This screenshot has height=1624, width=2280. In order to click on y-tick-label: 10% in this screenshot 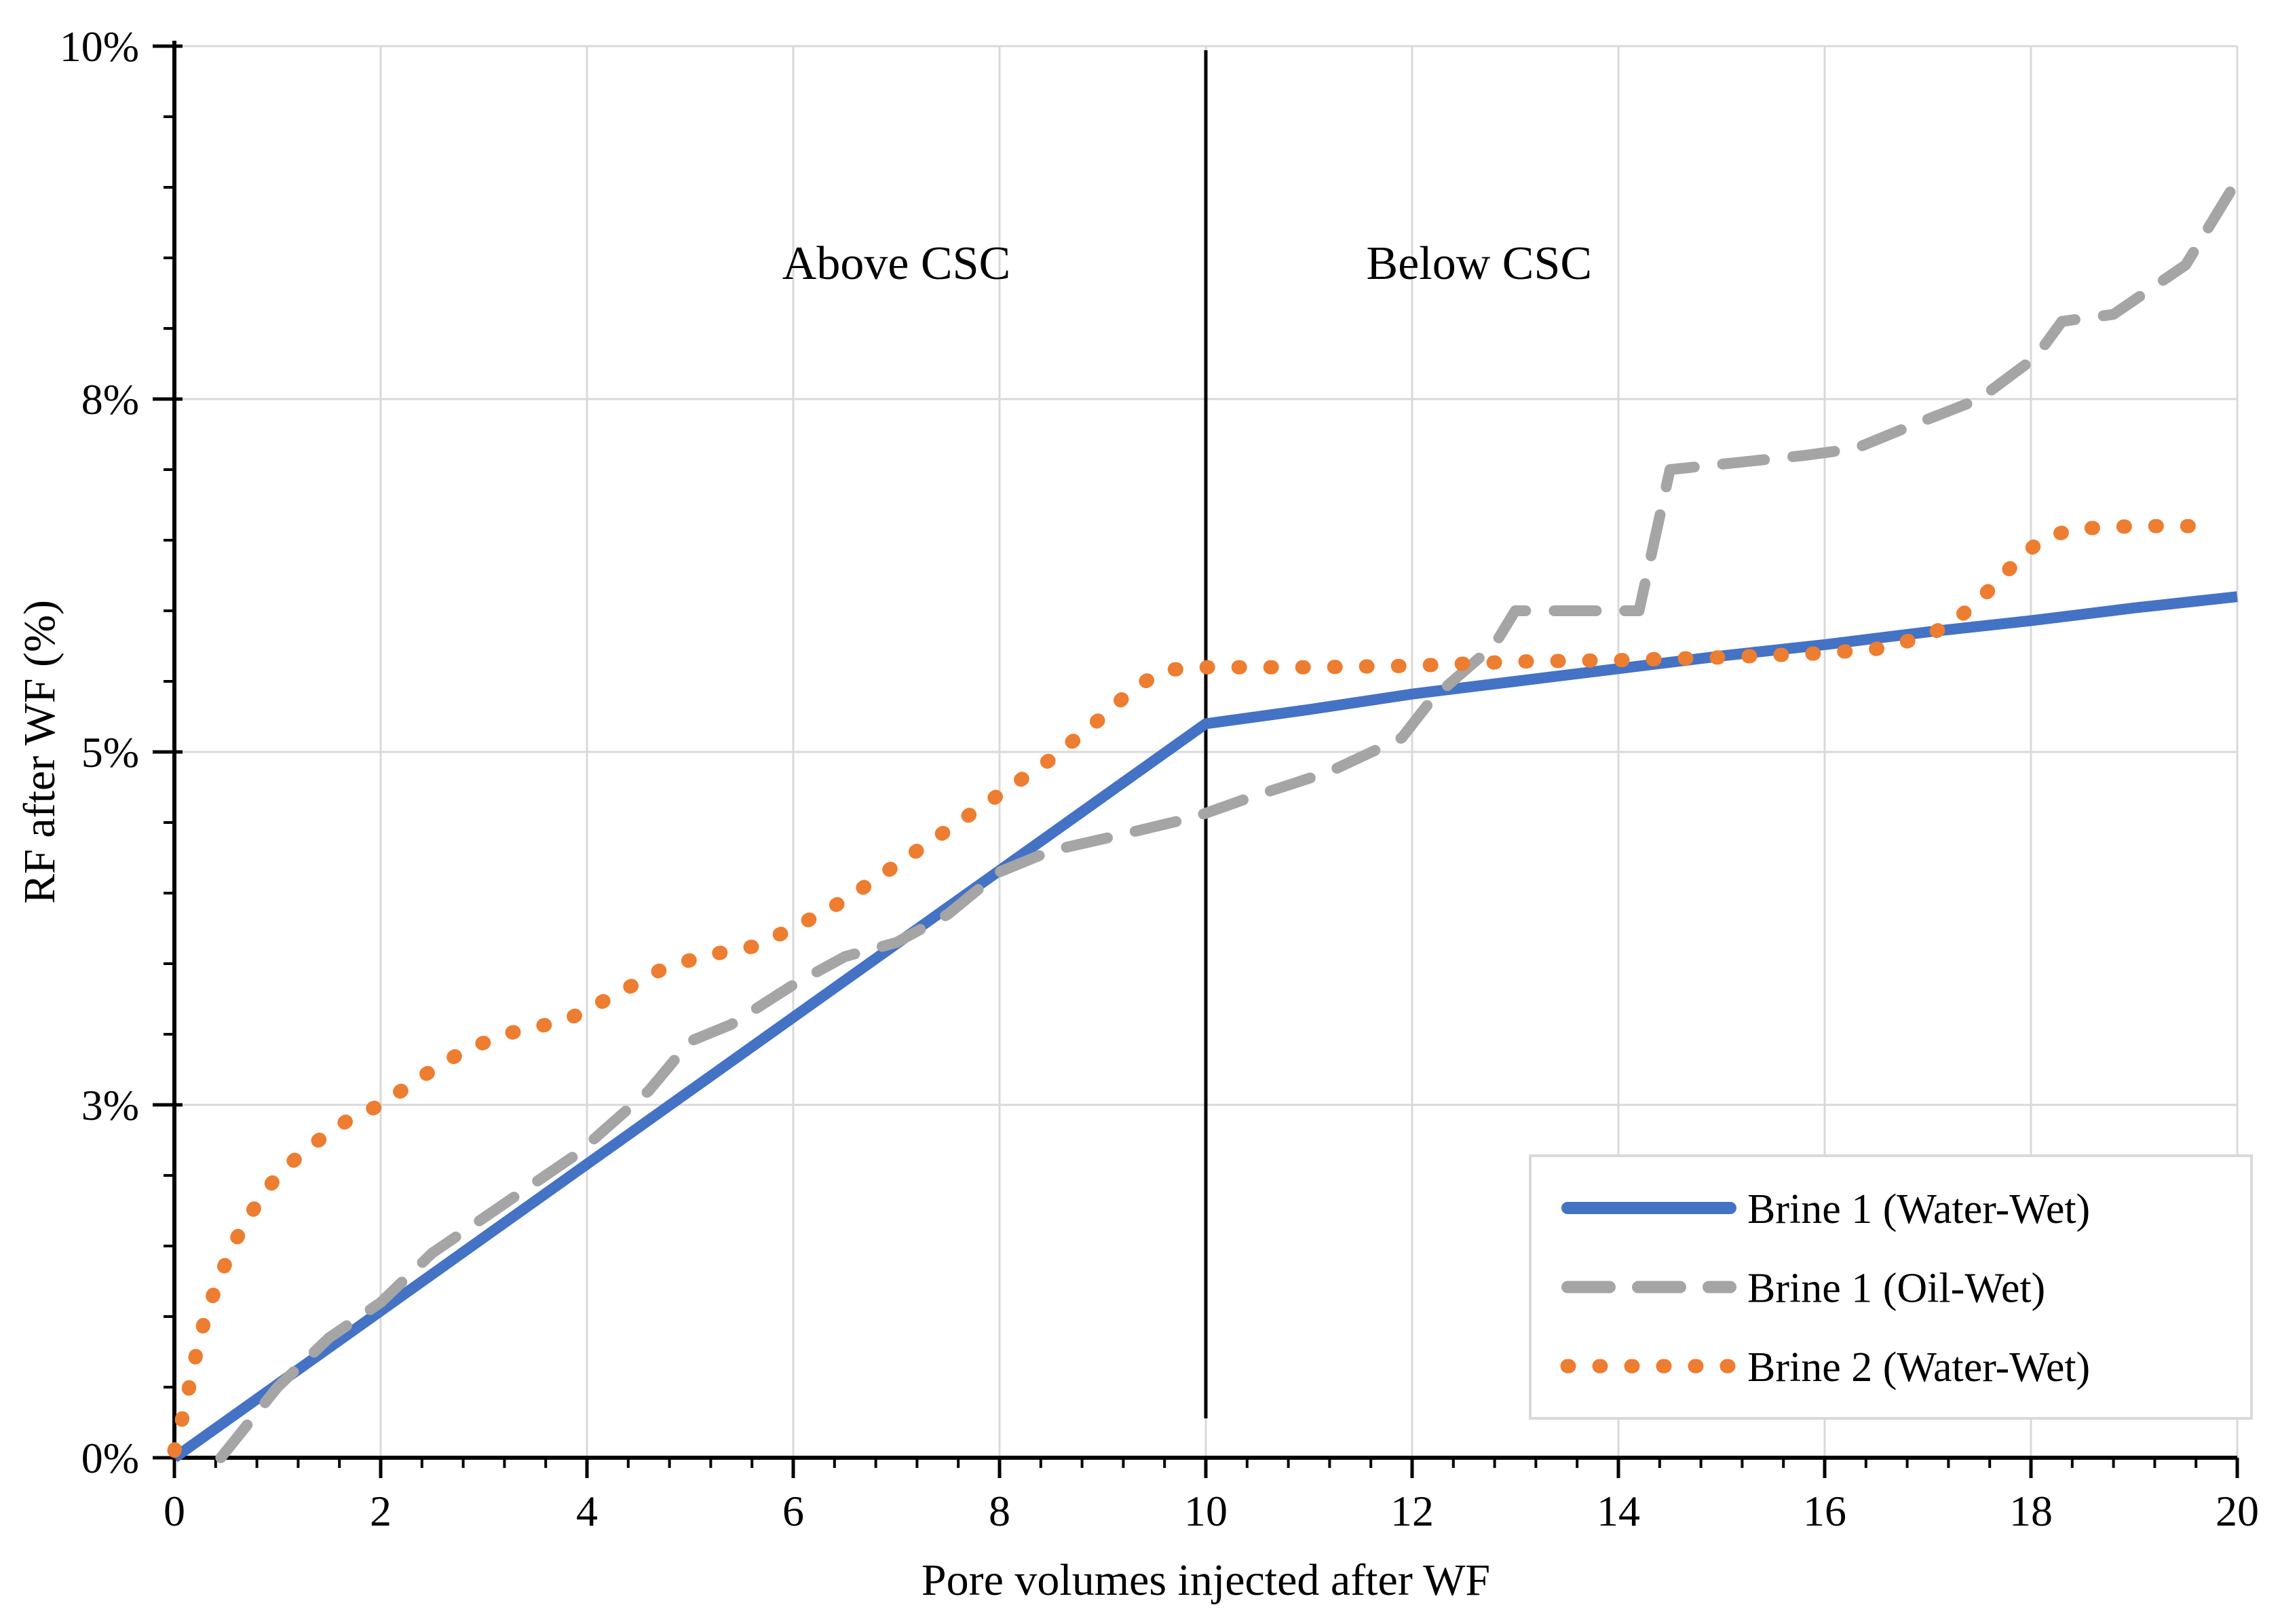, I will do `click(99, 46)`.